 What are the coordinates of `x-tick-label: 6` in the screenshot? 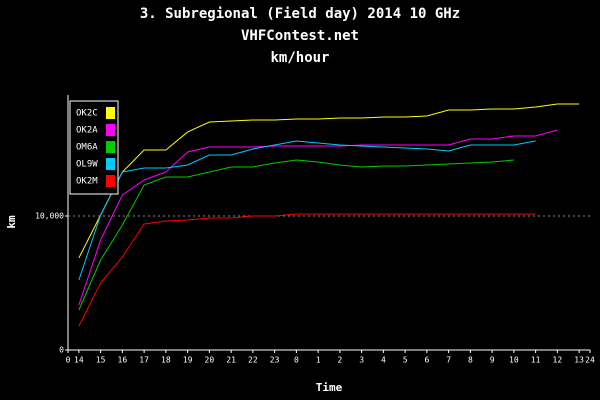 It's located at (426, 360).